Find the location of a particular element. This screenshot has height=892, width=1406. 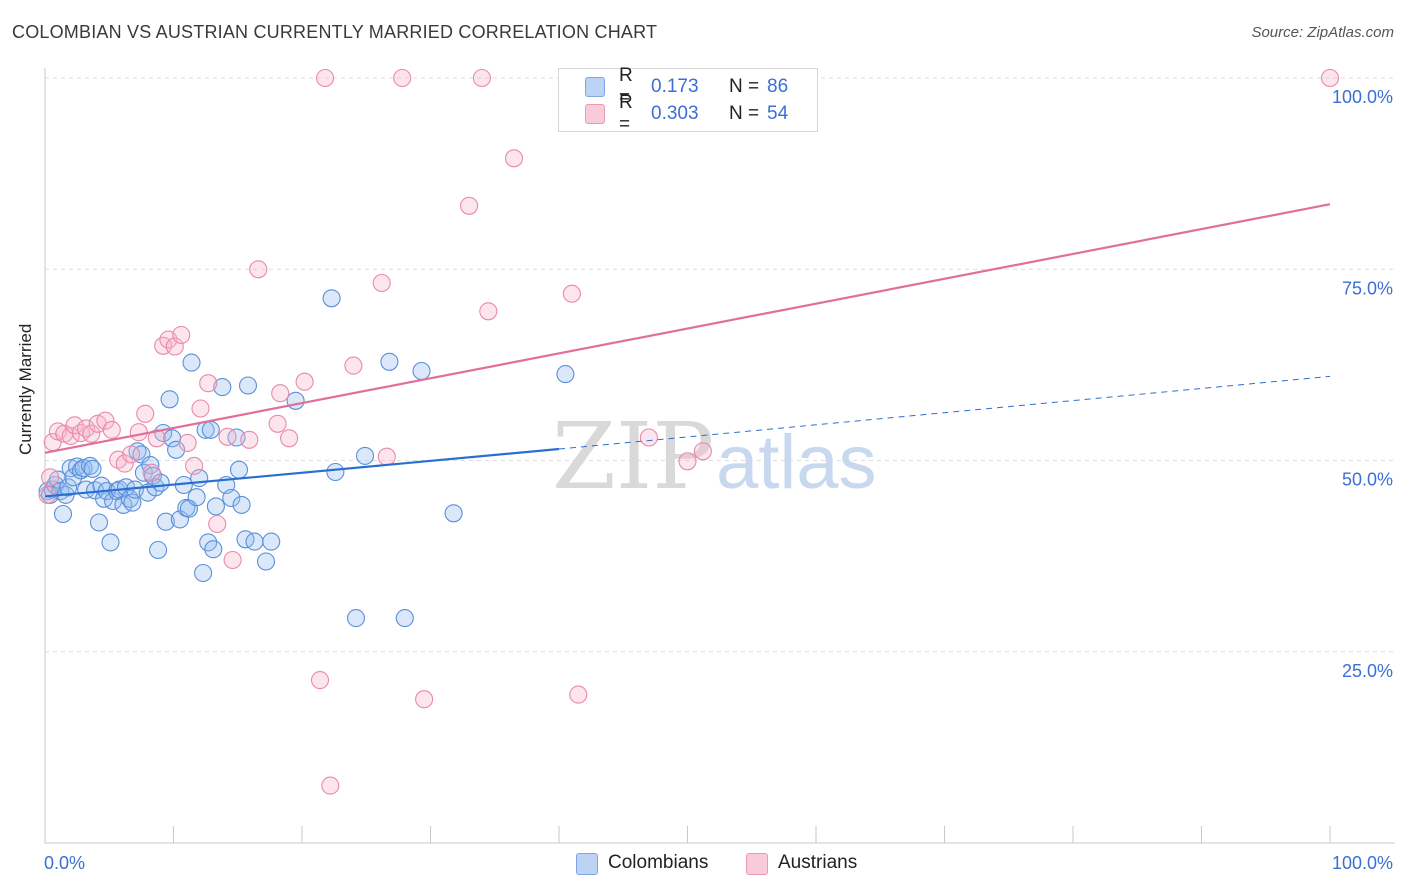

colombians-points is located at coordinates (306, 458).